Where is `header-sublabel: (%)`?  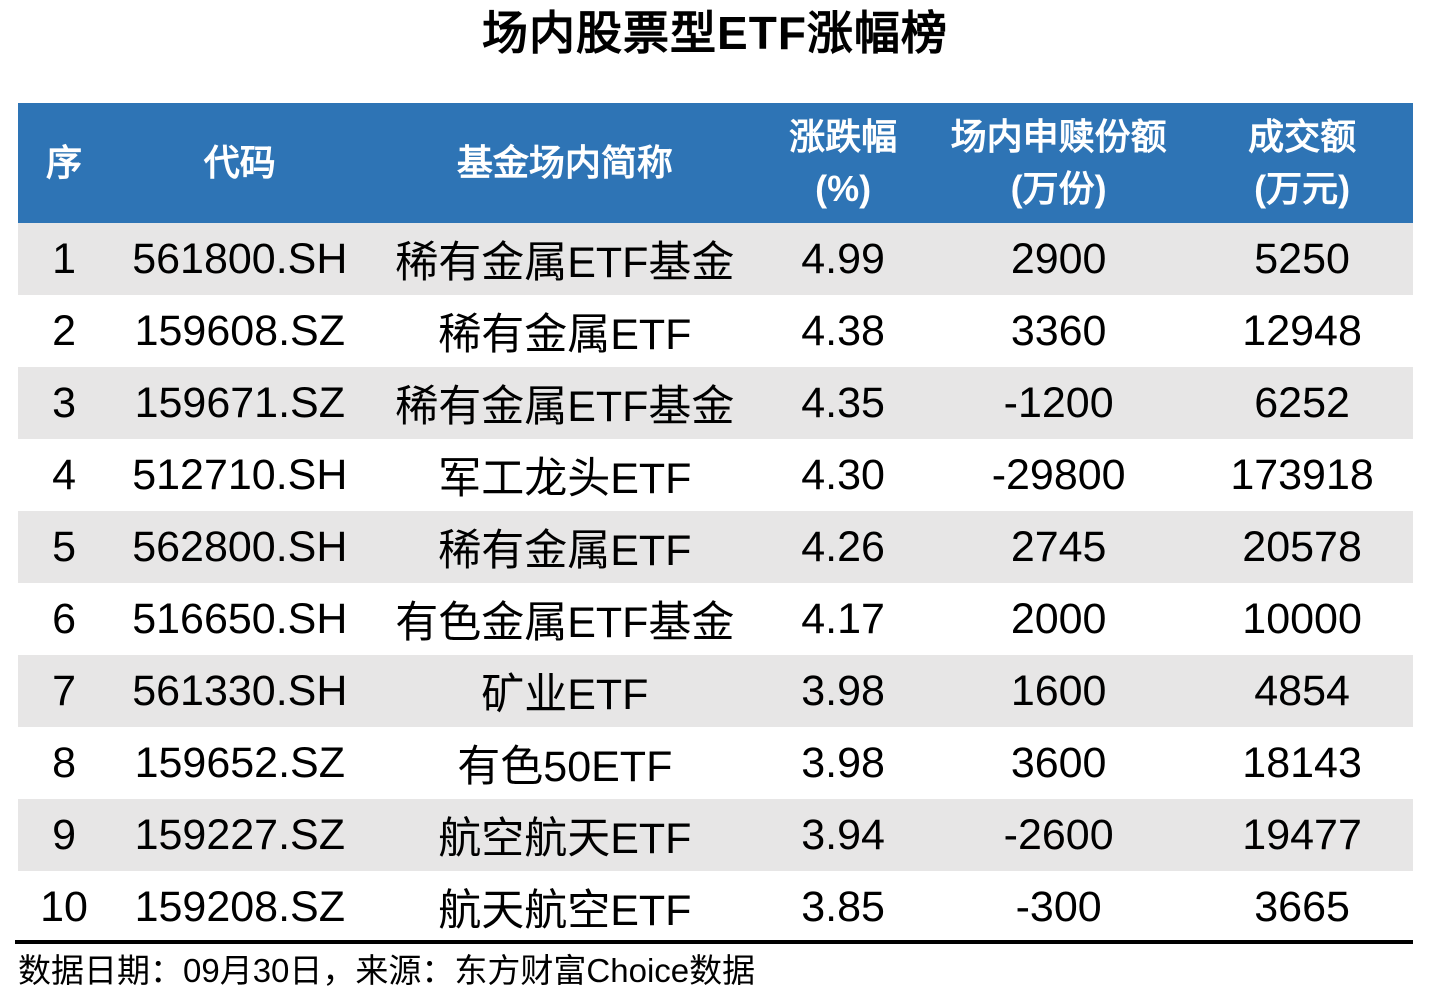 header-sublabel: (%) is located at coordinates (843, 188).